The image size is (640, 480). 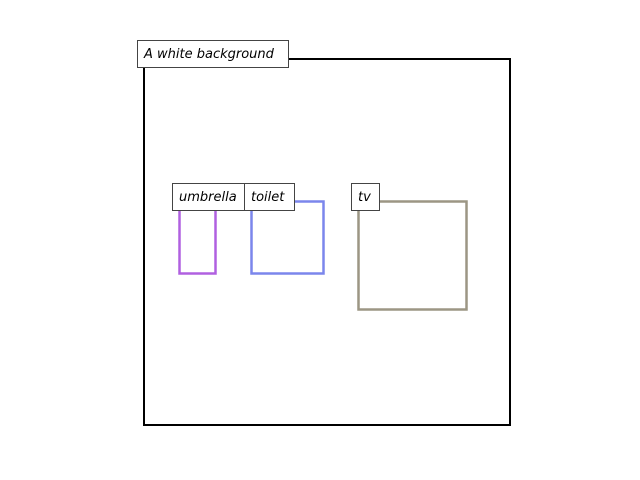 I want to click on umbrella-label: umbrella, so click(x=208, y=197).